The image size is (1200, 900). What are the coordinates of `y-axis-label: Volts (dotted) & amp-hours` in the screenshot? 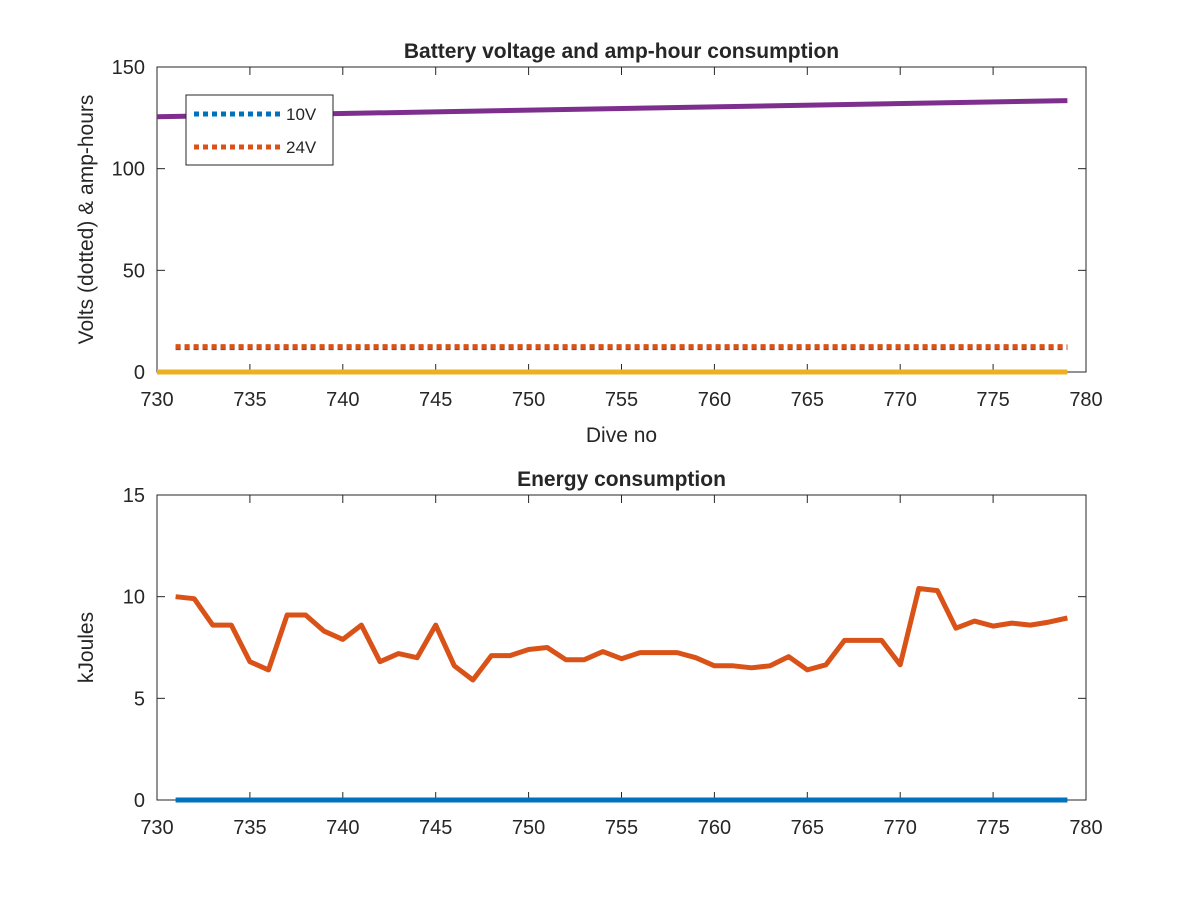 It's located at (86, 220).